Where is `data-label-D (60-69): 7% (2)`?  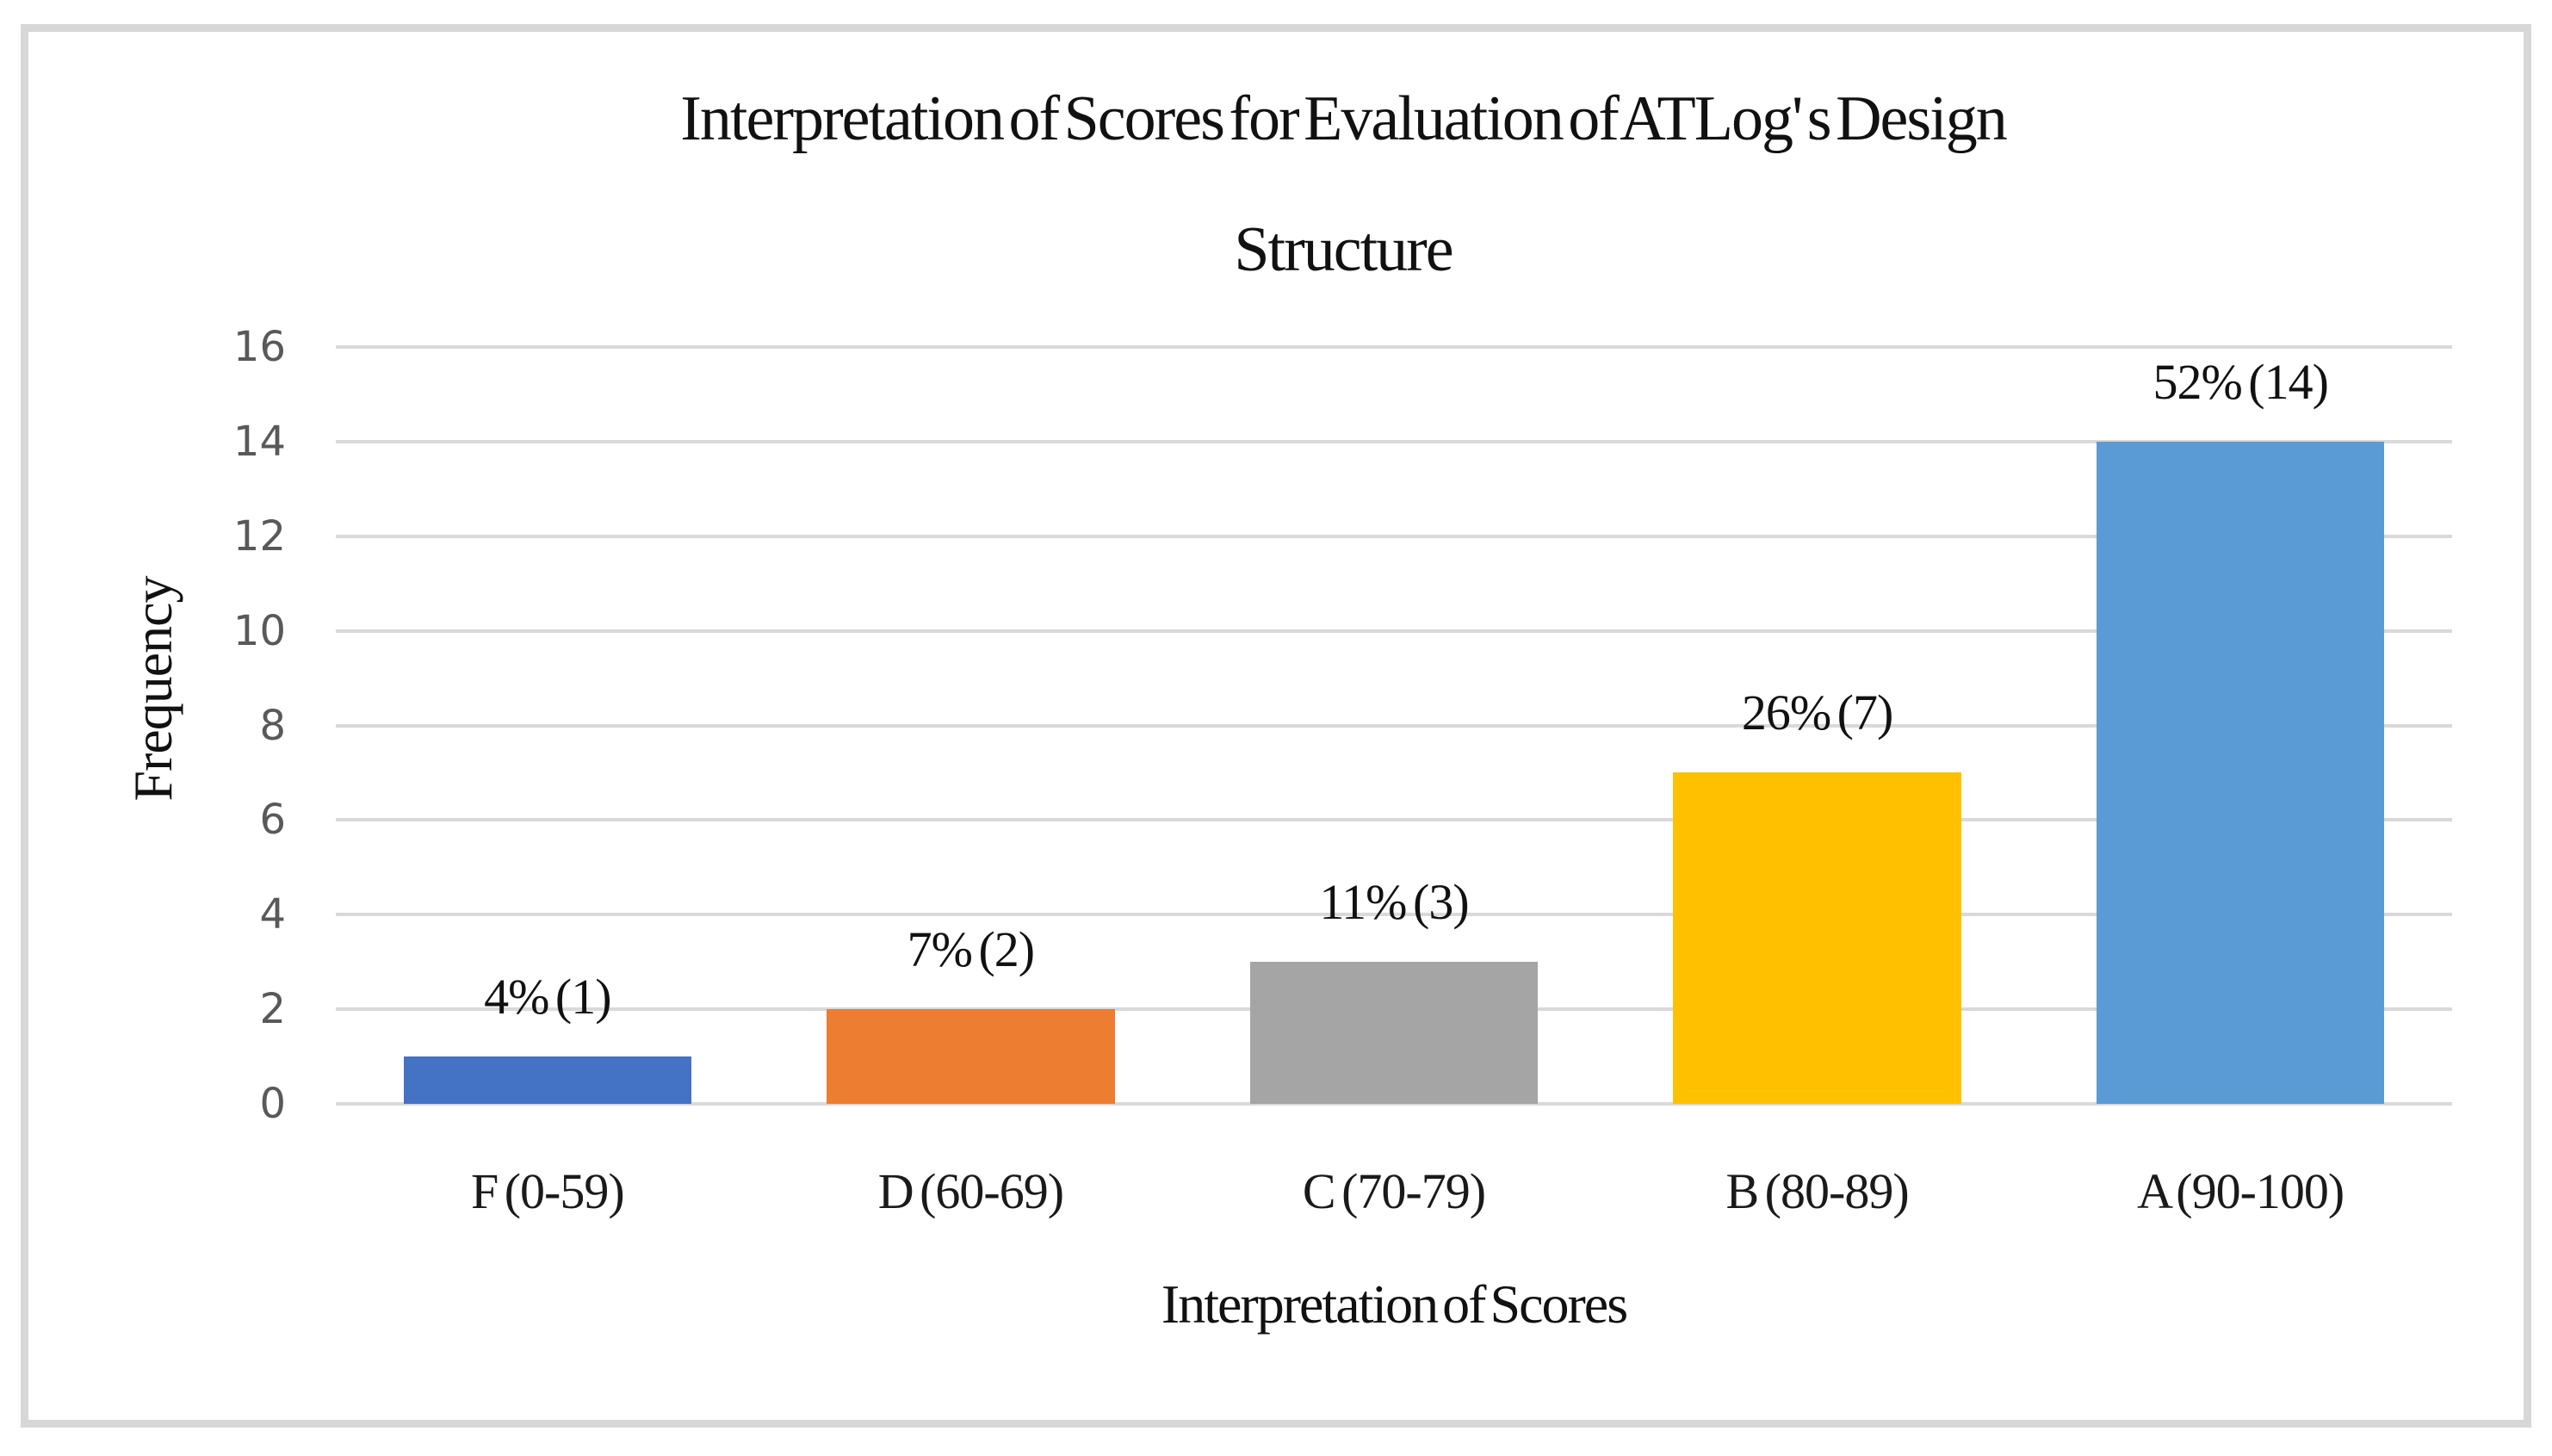
data-label-D (60-69): 7% (2) is located at coordinates (971, 949).